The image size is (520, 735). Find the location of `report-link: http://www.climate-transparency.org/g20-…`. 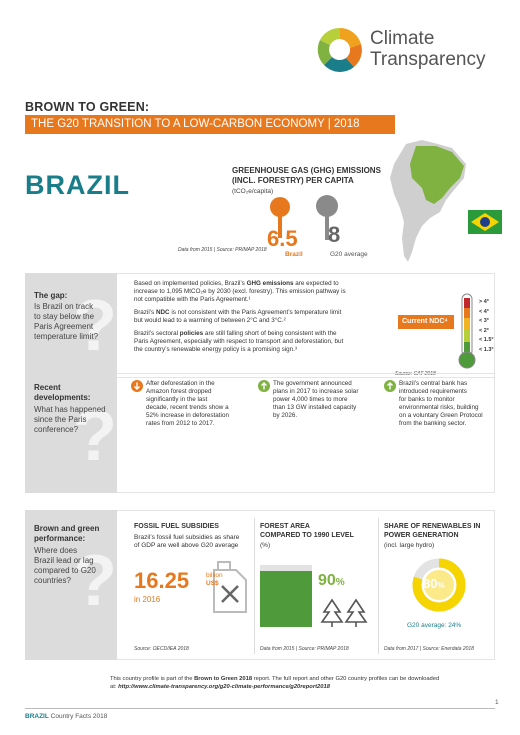

report-link: http://www.climate-transparency.org/g20-… is located at coordinates (224, 687).